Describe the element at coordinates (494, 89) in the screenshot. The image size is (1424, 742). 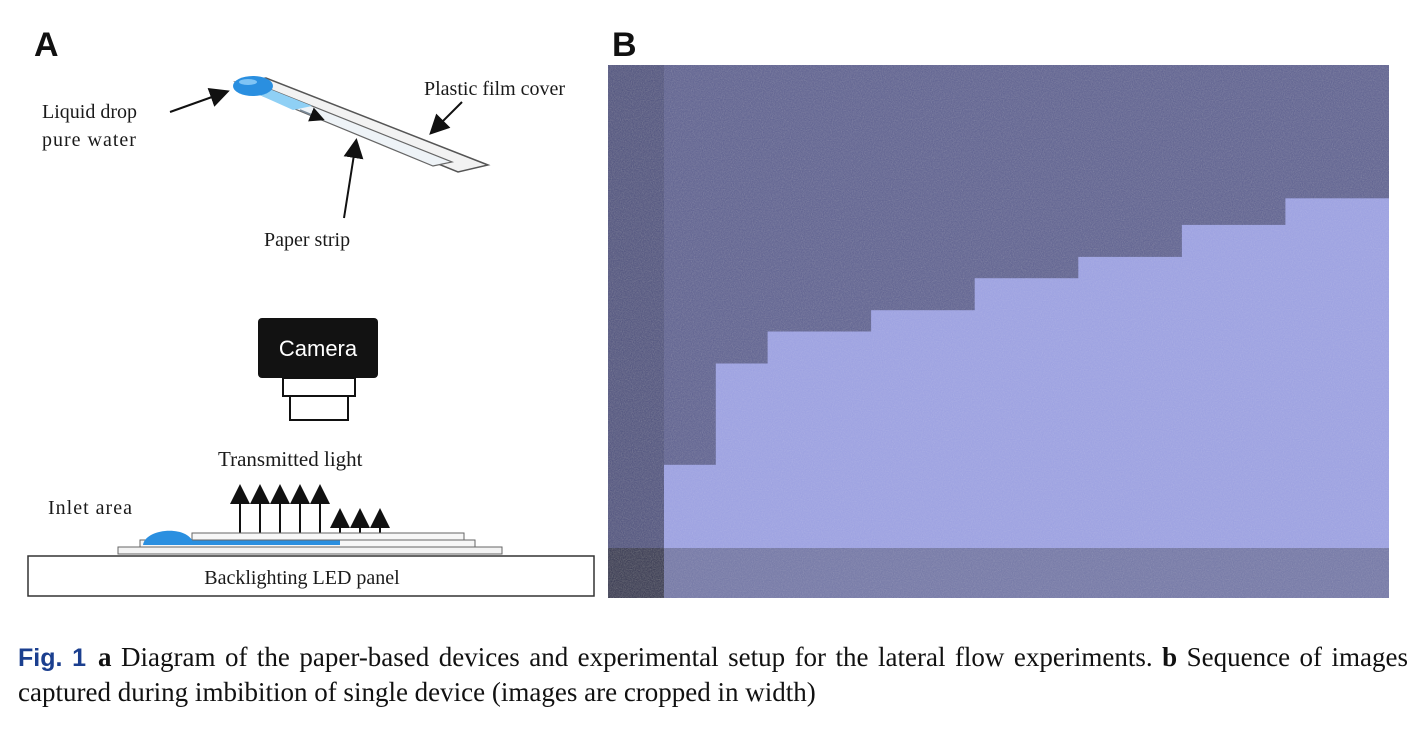
I see `plastic-film-label: Plastic film cover` at that location.